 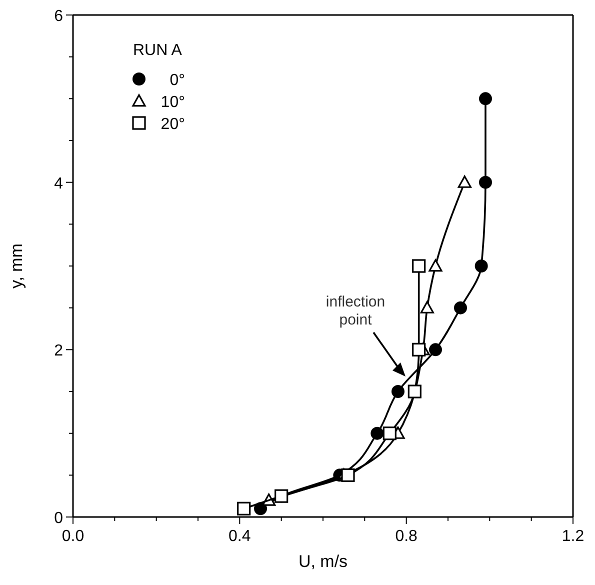 I want to click on x-tick-label: 0.8, so click(x=406, y=536).